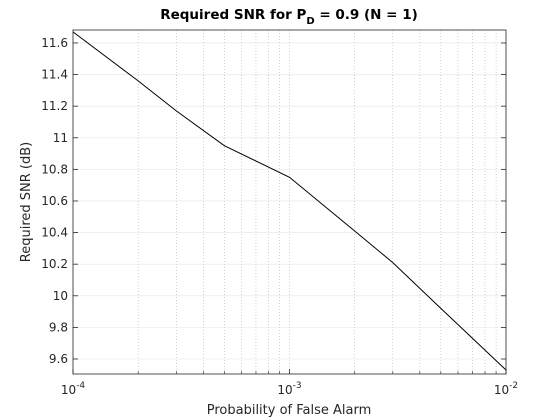 The image size is (560, 420). What do you see at coordinates (54, 264) in the screenshot?
I see `y-tick-label: 10.2` at bounding box center [54, 264].